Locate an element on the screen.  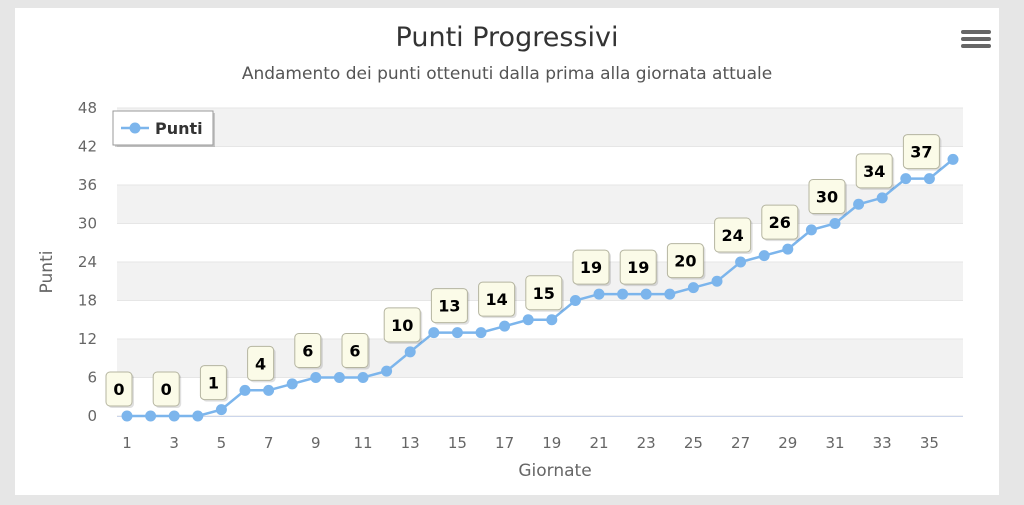
y-tick-label: 36 is located at coordinates (87, 185).